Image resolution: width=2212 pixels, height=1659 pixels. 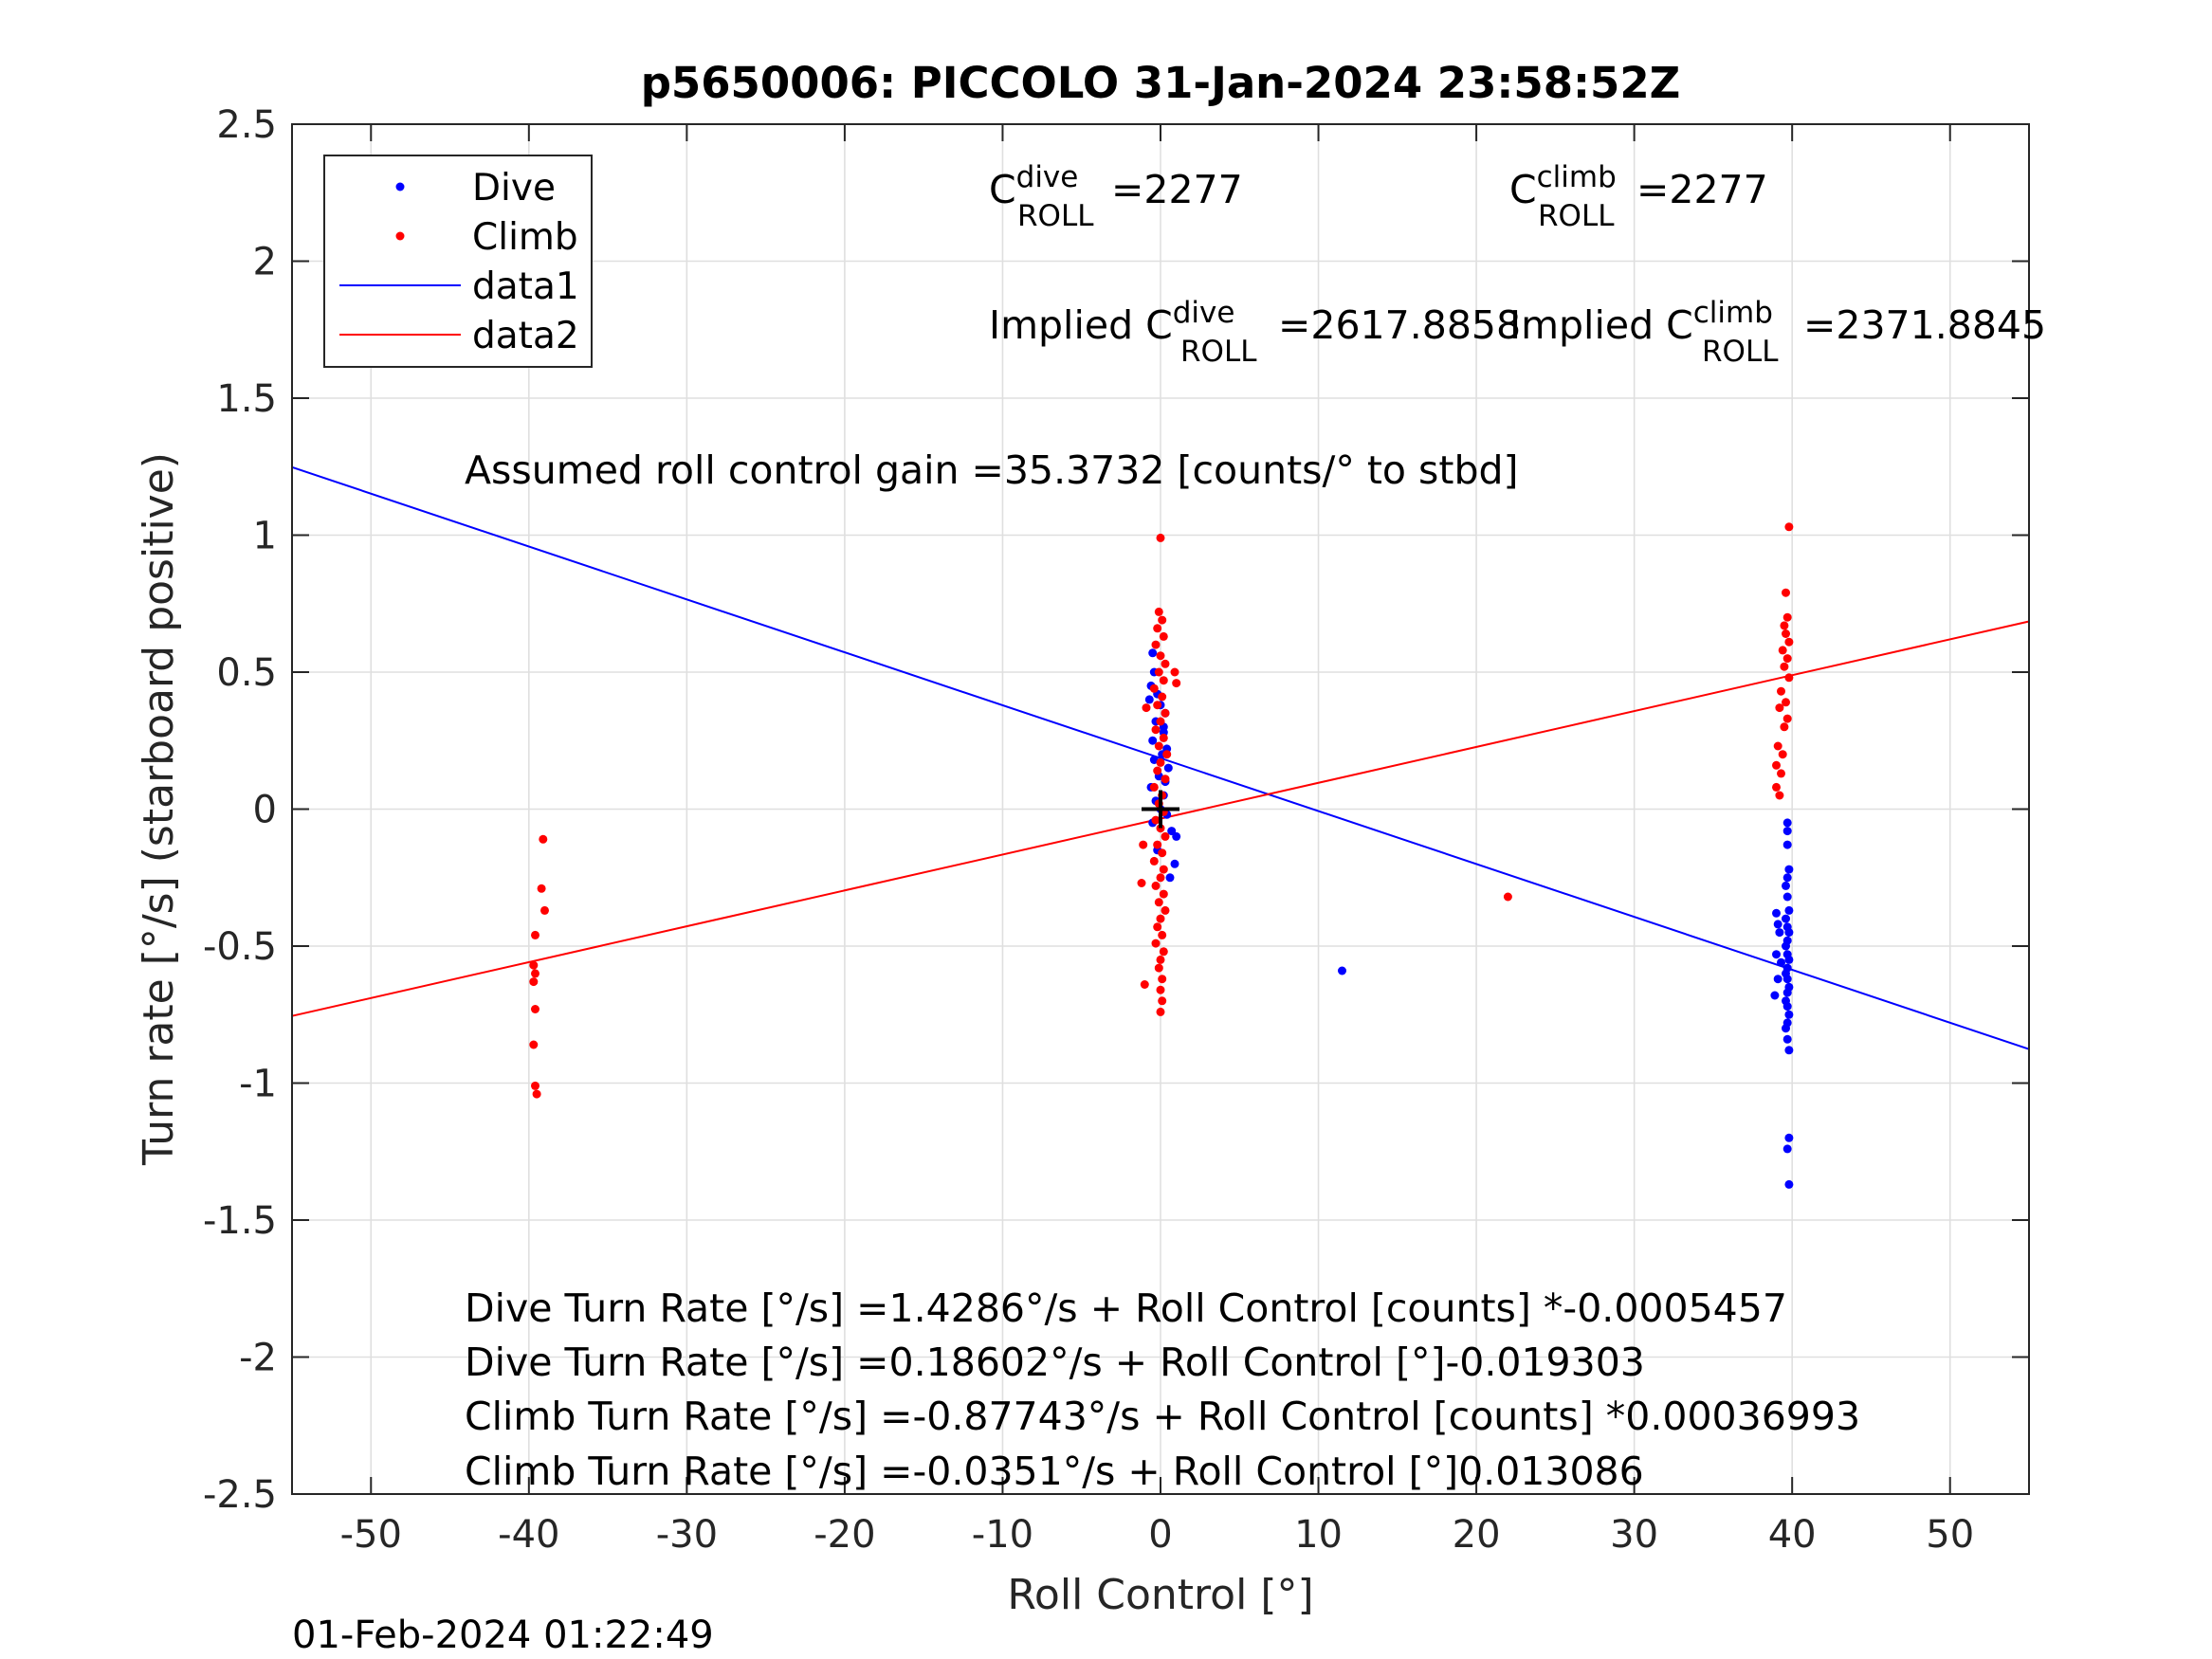 What do you see at coordinates (1002, 1535) in the screenshot?
I see `x-tick-label: -10` at bounding box center [1002, 1535].